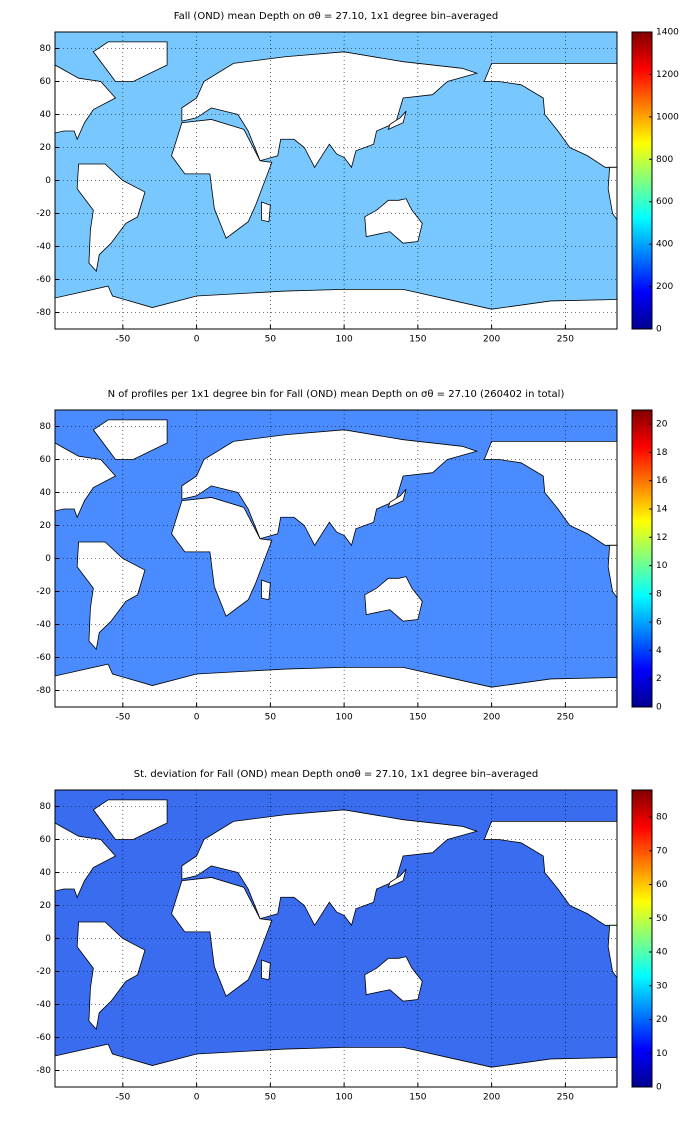 The width and height of the screenshot is (696, 1140). Describe the element at coordinates (662, 986) in the screenshot. I see `colorbar-tick-label: 30` at that location.